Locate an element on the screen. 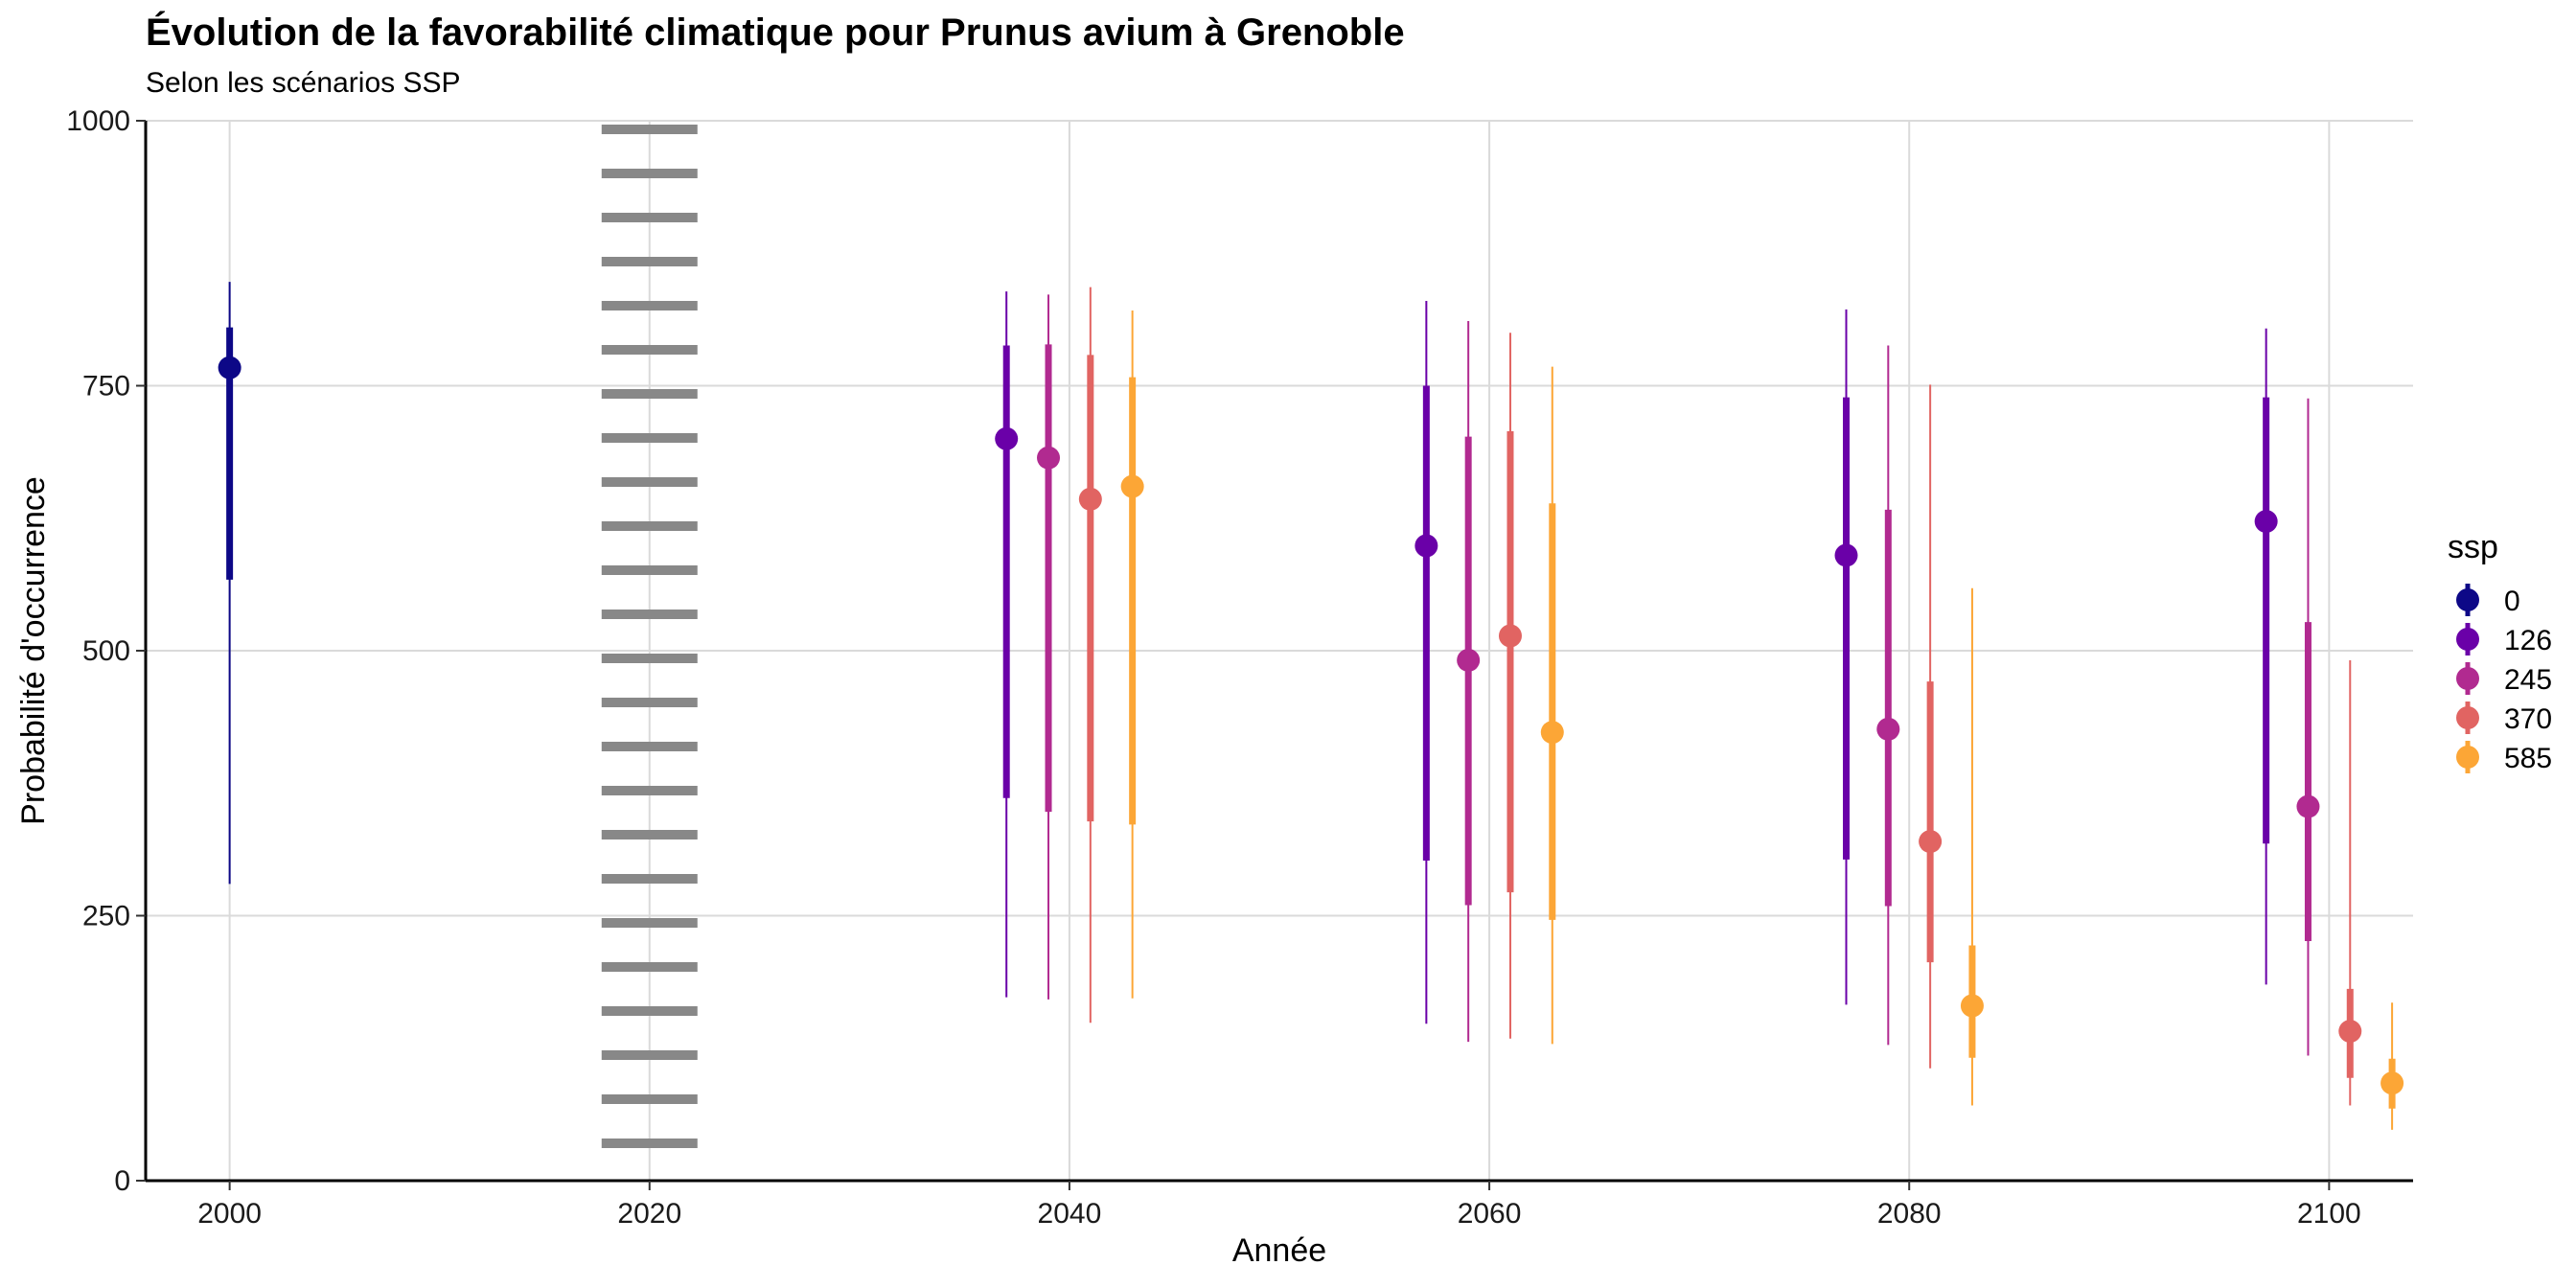 This screenshot has height=1288, width=2576. y-tick-label: 1000 is located at coordinates (98, 121).